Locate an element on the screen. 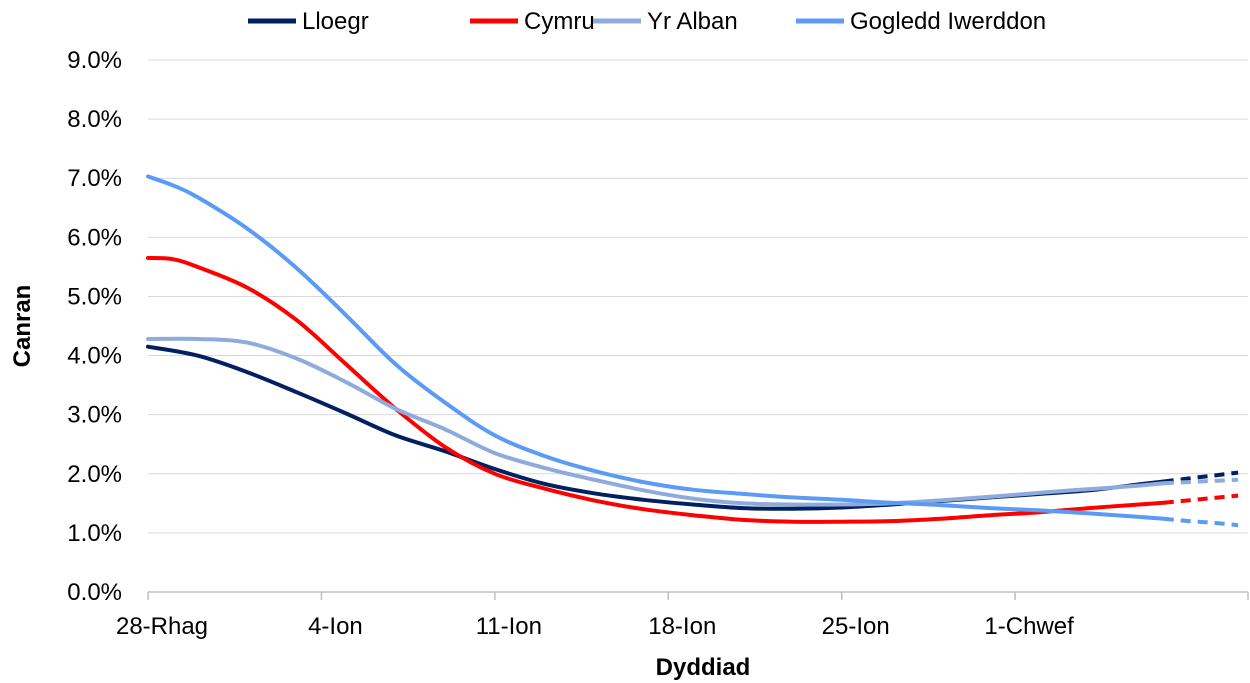  legend-label: Cymru is located at coordinates (559, 21).